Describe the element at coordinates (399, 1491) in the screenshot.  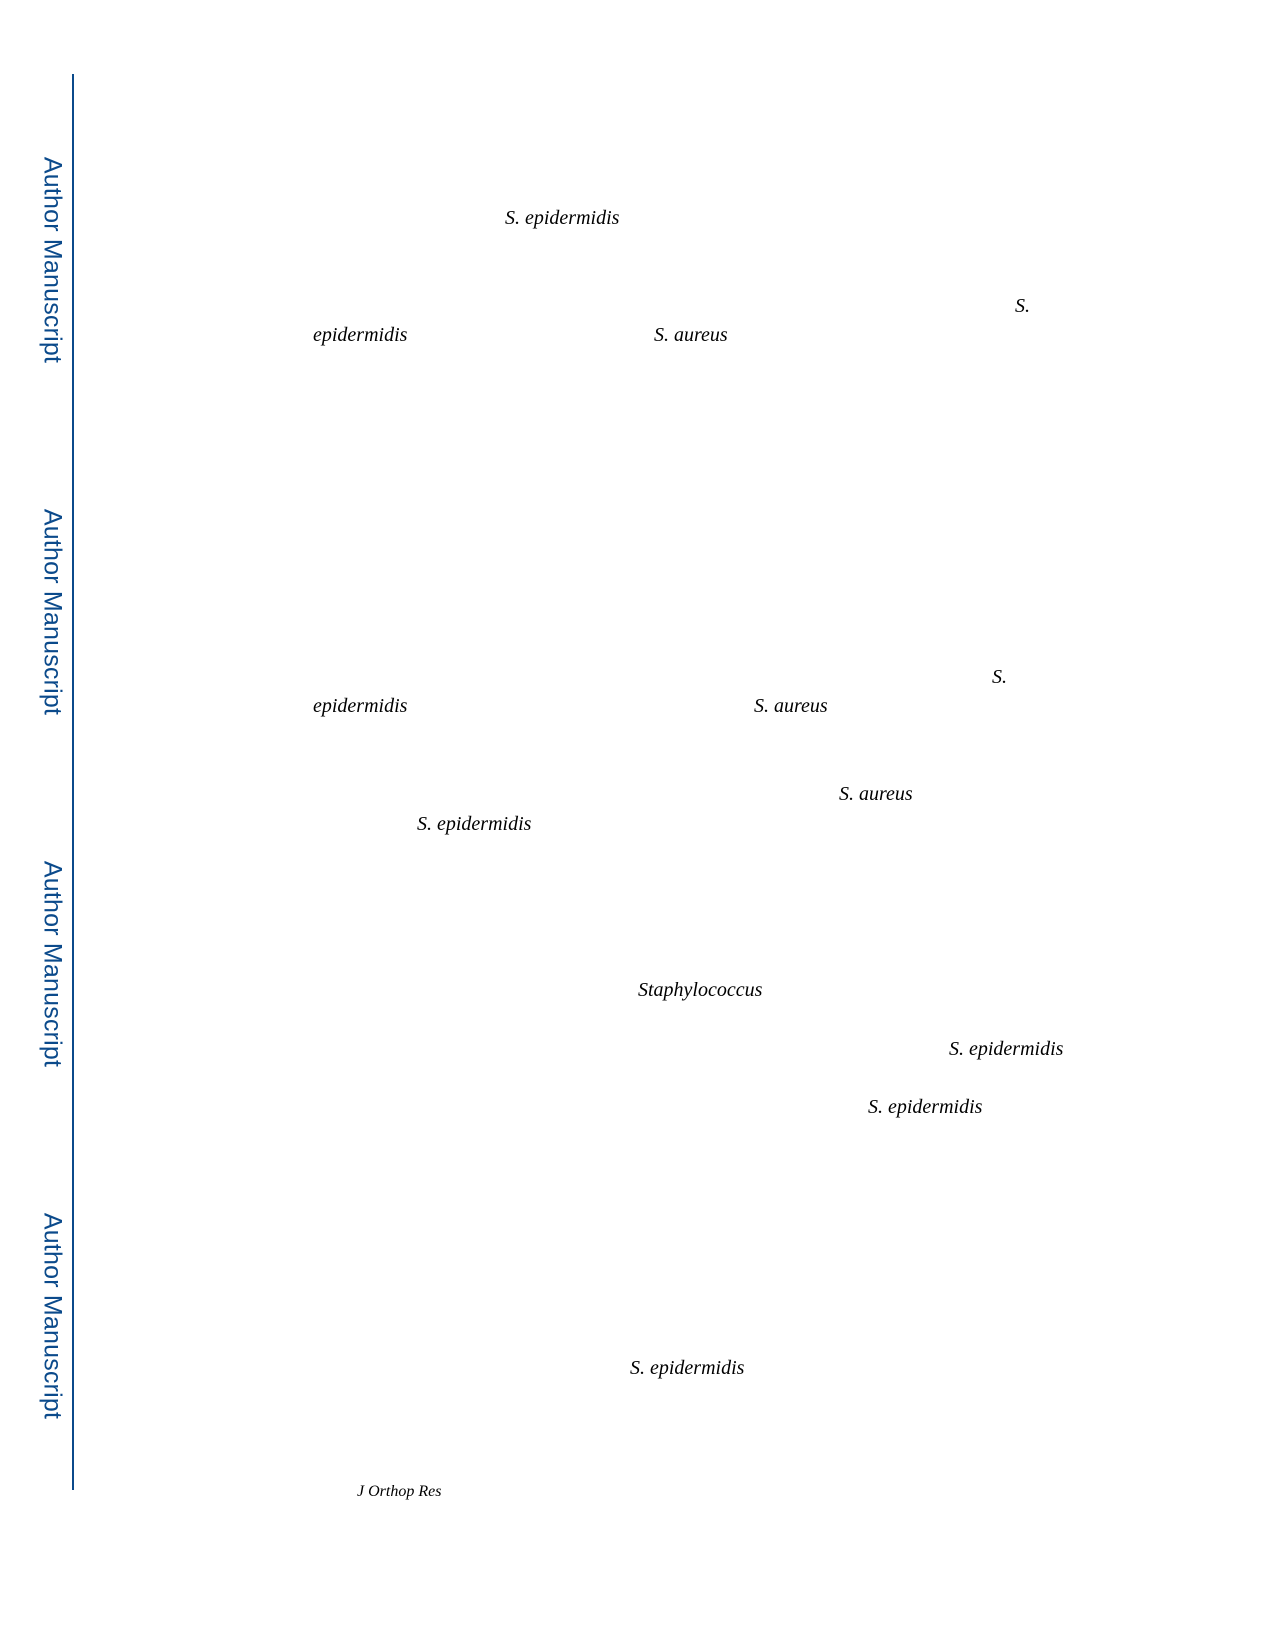
I see `journal-abbreviation: J Orthop Res` at that location.